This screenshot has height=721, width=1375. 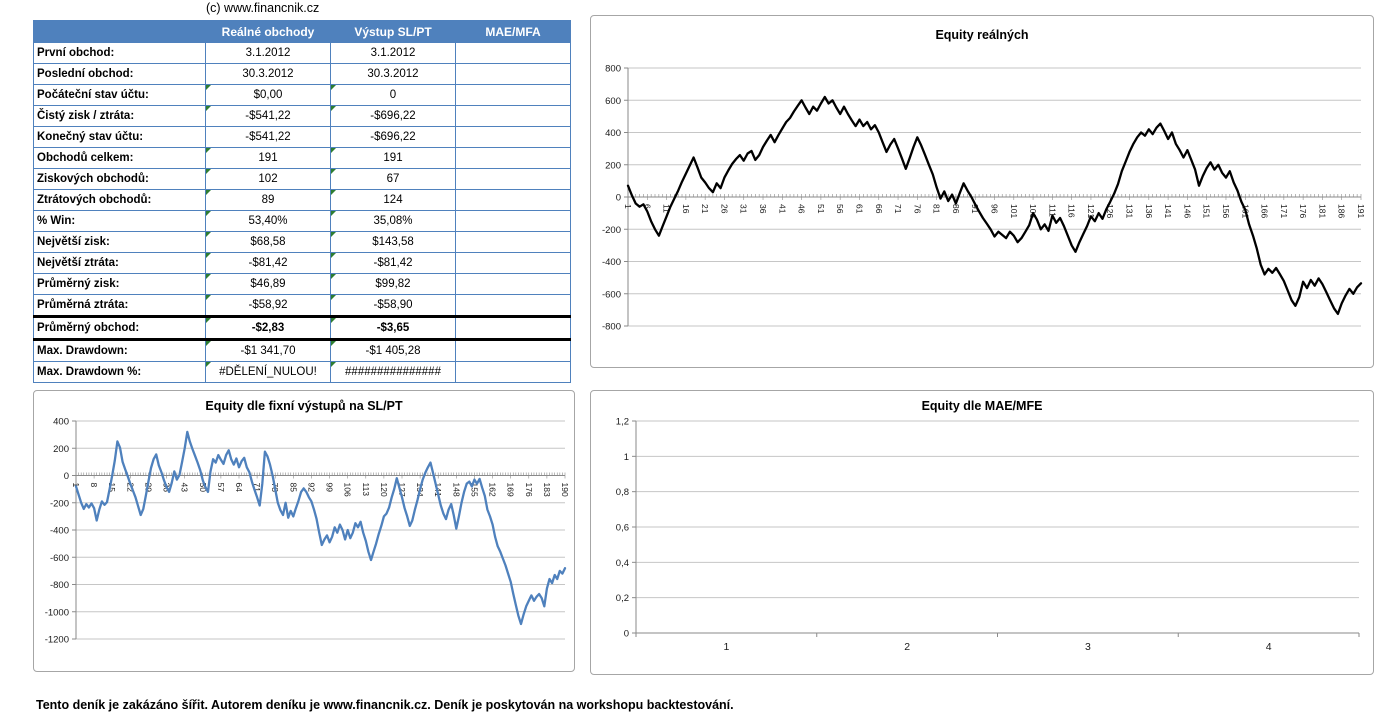 I want to click on svg-text: 156, so click(x=1226, y=211).